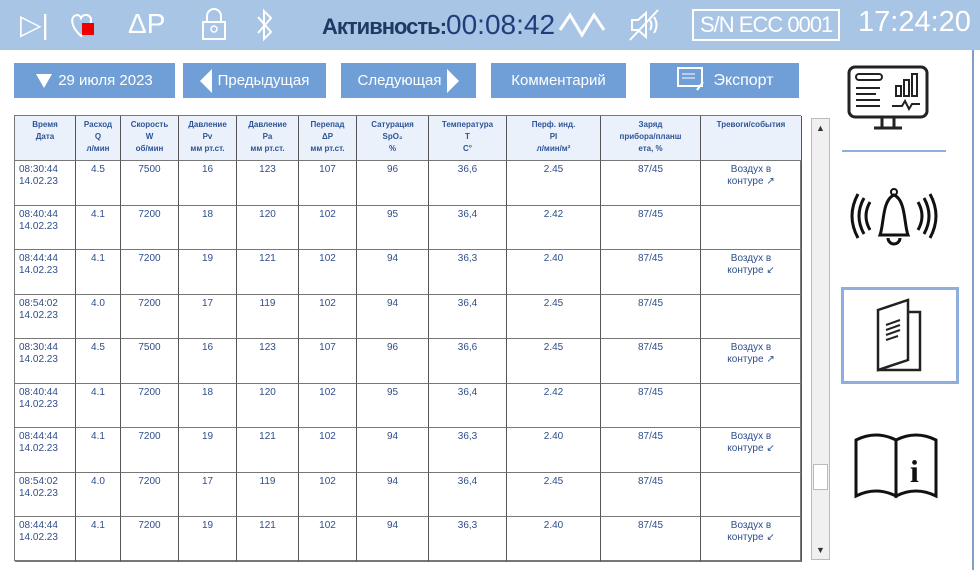  I want to click on scroll-up-button: ▲, so click(820, 128).